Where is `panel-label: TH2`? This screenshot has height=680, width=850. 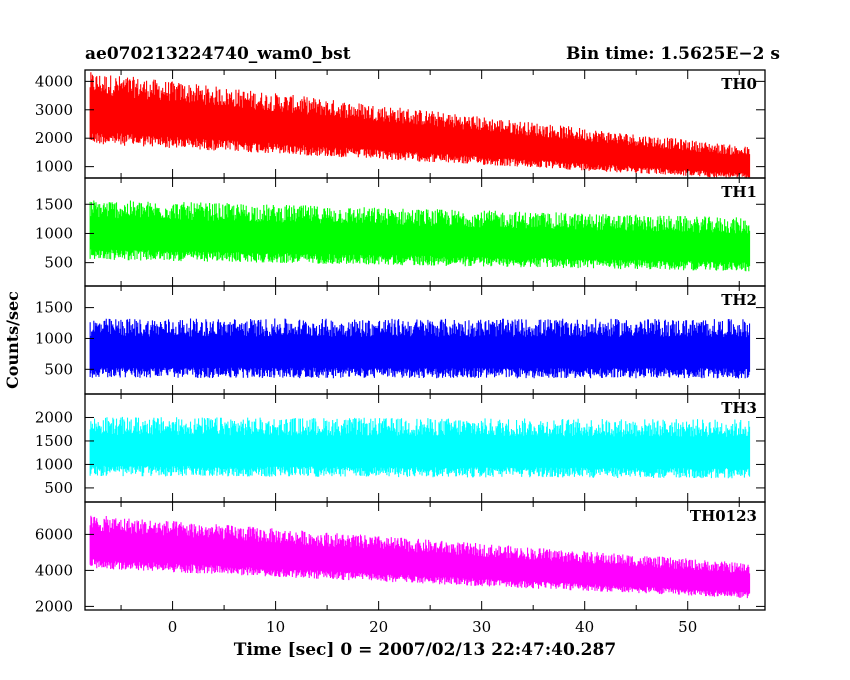 panel-label: TH2 is located at coordinates (739, 300).